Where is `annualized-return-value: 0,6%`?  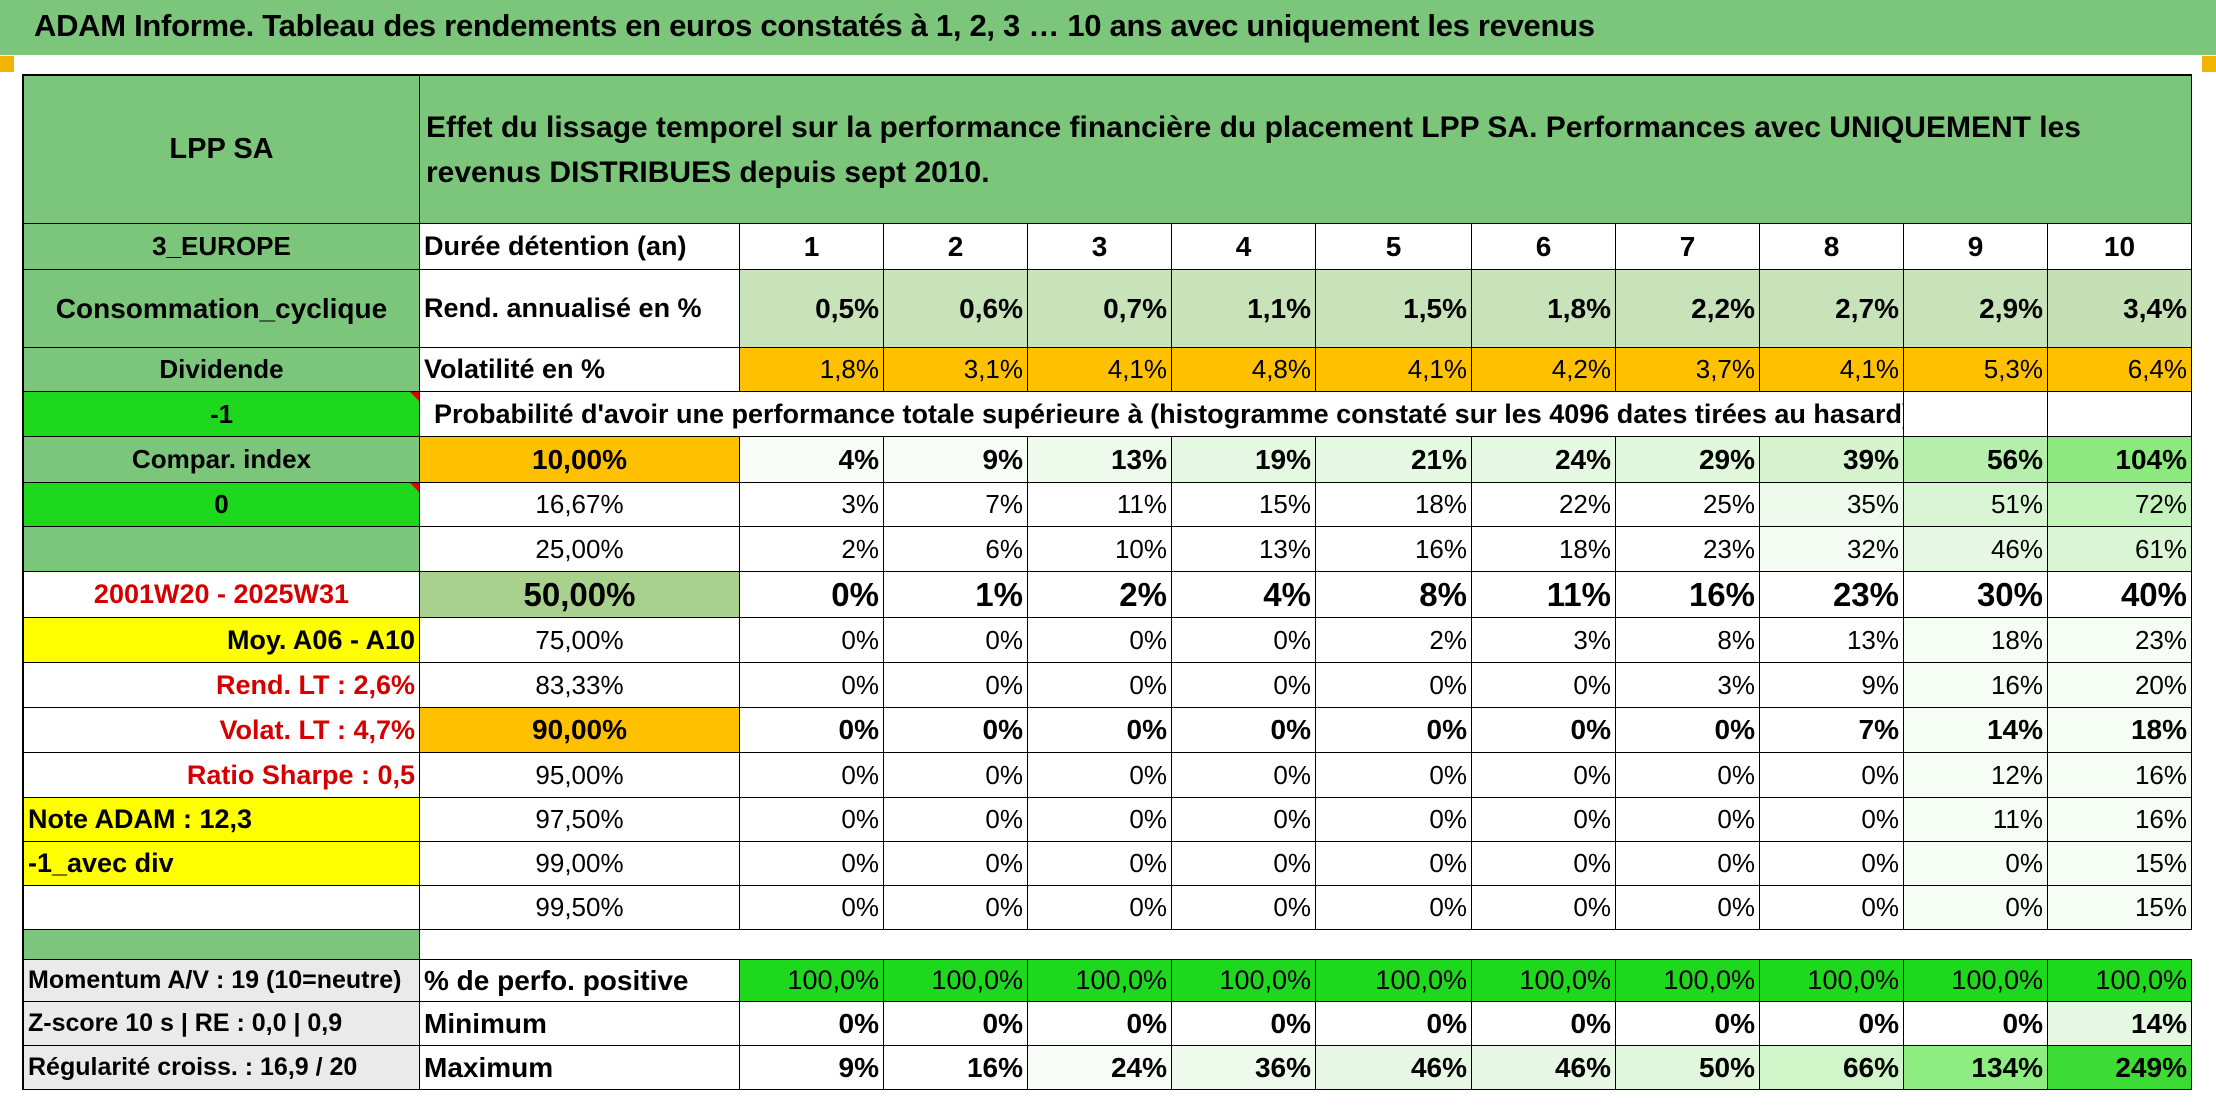 annualized-return-value: 0,6% is located at coordinates (956, 309).